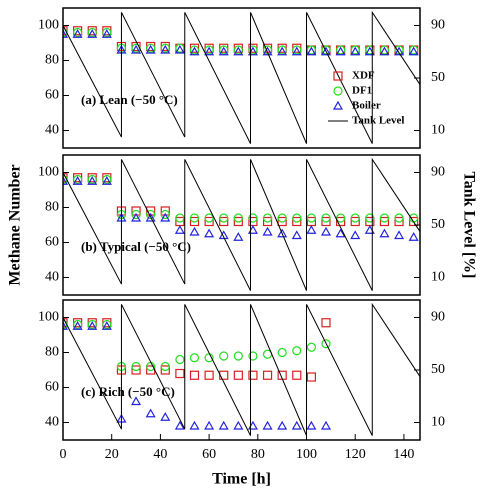 This screenshot has height=503, width=482. I want to click on y-tick-label: 80, so click(52, 207).